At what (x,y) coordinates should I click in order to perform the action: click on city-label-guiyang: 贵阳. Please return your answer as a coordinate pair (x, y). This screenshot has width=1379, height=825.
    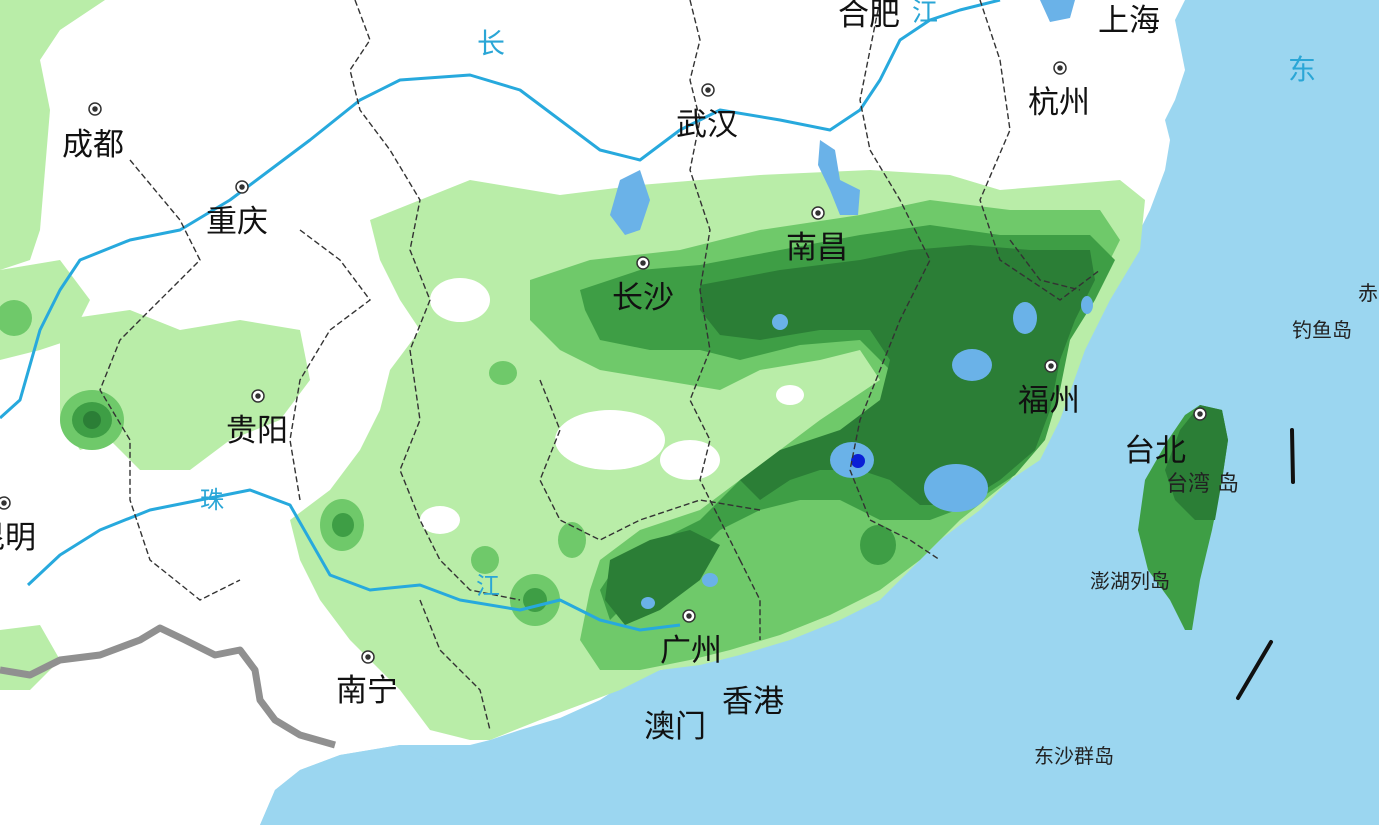
    Looking at the image, I should click on (257, 431).